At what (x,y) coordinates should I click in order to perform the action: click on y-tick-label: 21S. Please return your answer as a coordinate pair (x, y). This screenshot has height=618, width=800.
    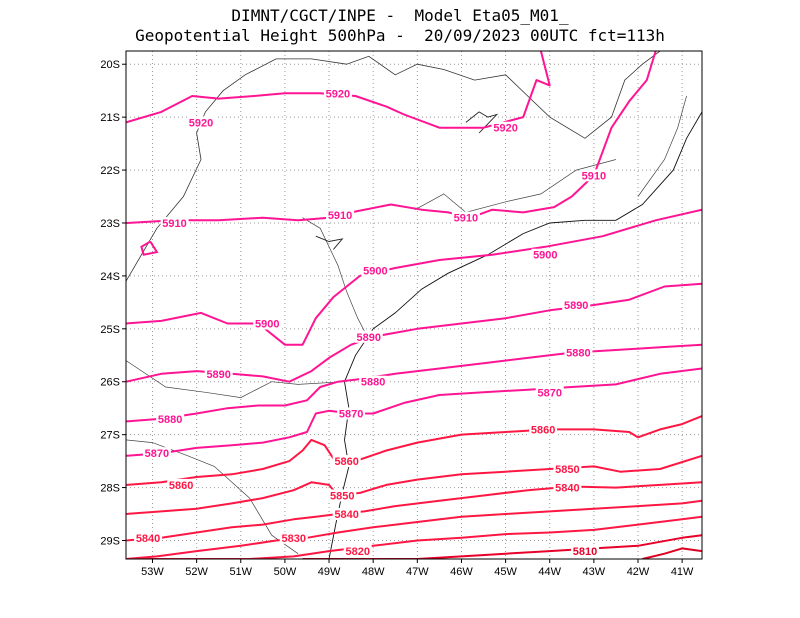
    Looking at the image, I should click on (110, 118).